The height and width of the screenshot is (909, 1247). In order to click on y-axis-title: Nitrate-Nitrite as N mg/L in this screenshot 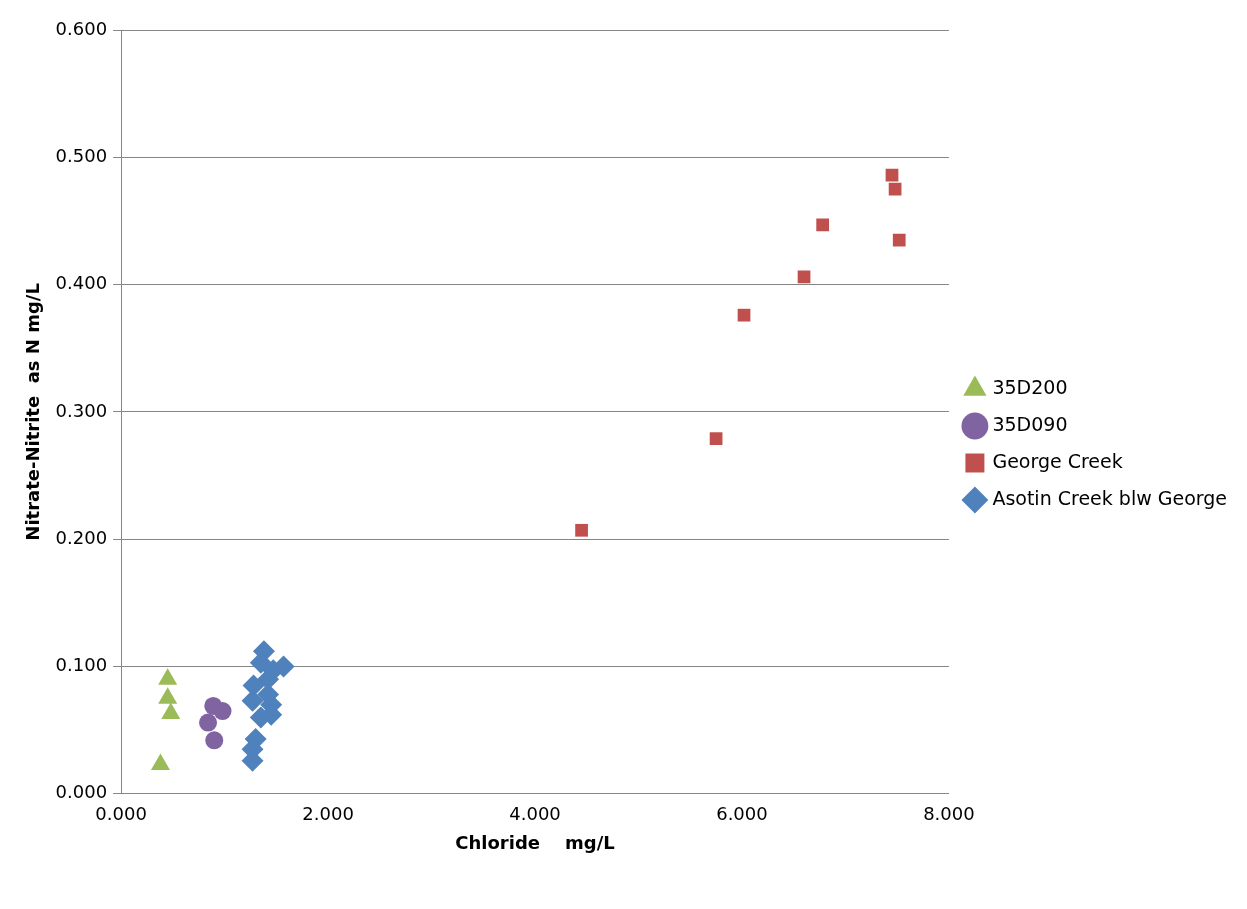, I will do `click(33, 412)`.